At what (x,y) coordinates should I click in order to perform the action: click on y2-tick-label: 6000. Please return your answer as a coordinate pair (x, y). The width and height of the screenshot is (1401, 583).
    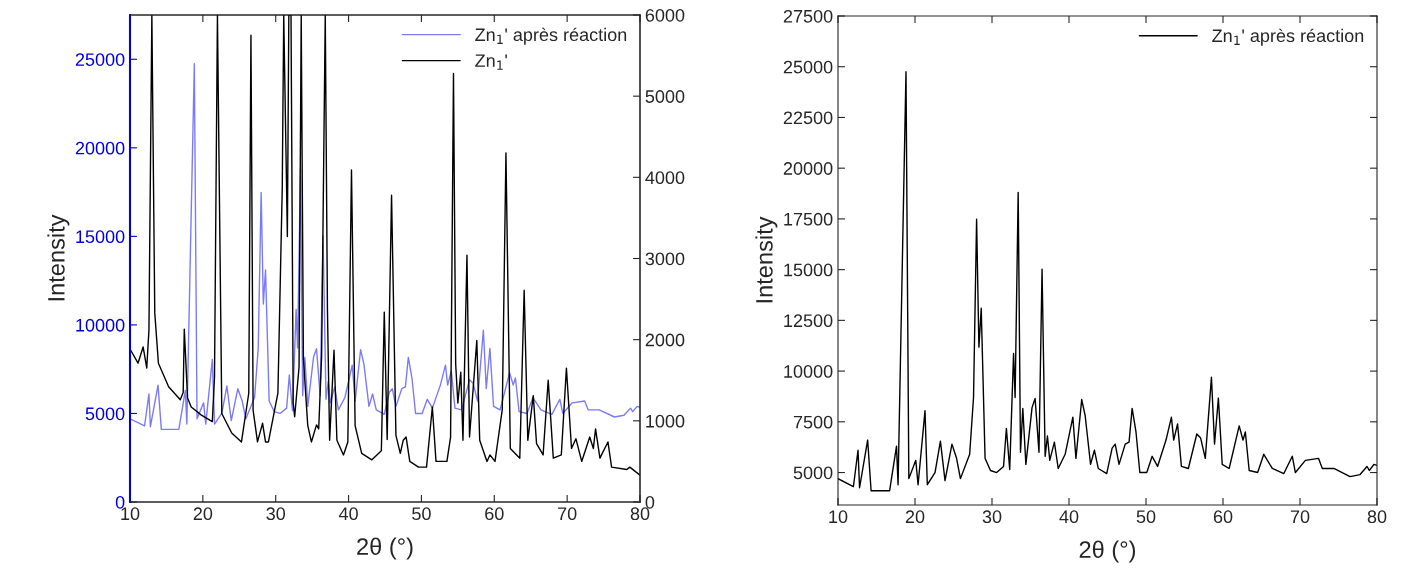
    Looking at the image, I should click on (665, 15).